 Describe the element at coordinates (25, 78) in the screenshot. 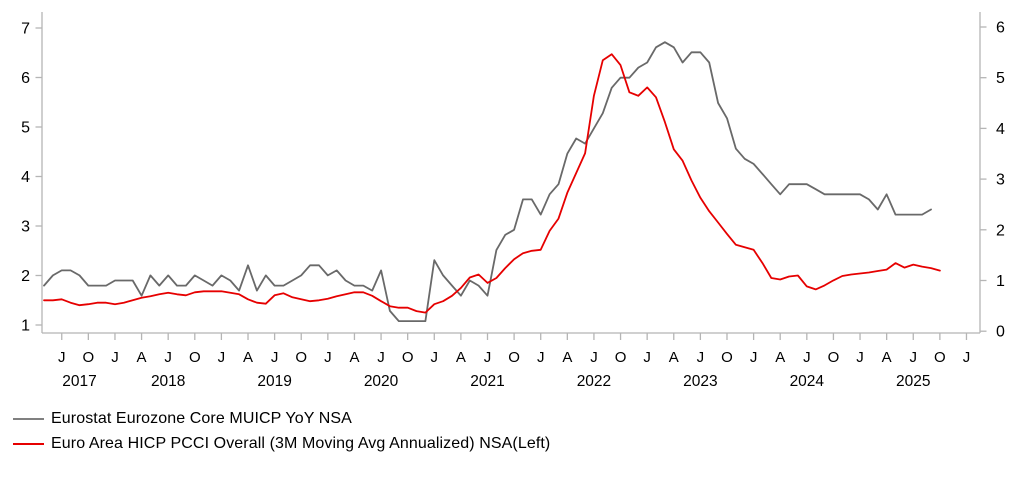

I see `y-axis-left-tick-label: 6` at that location.